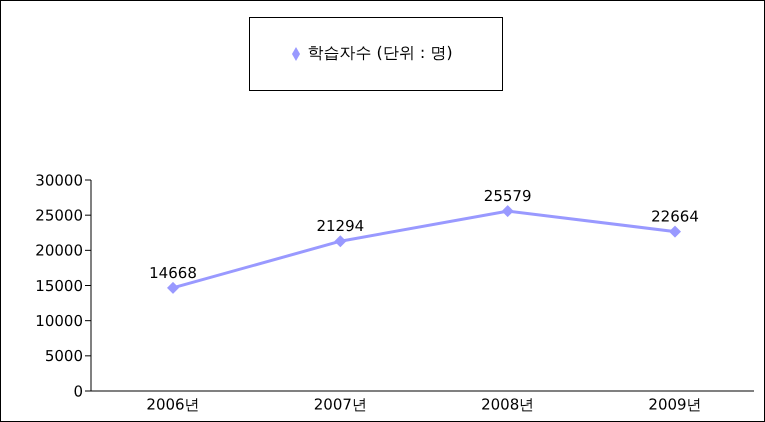  Describe the element at coordinates (78, 391) in the screenshot. I see `y-tick-label: 0` at that location.